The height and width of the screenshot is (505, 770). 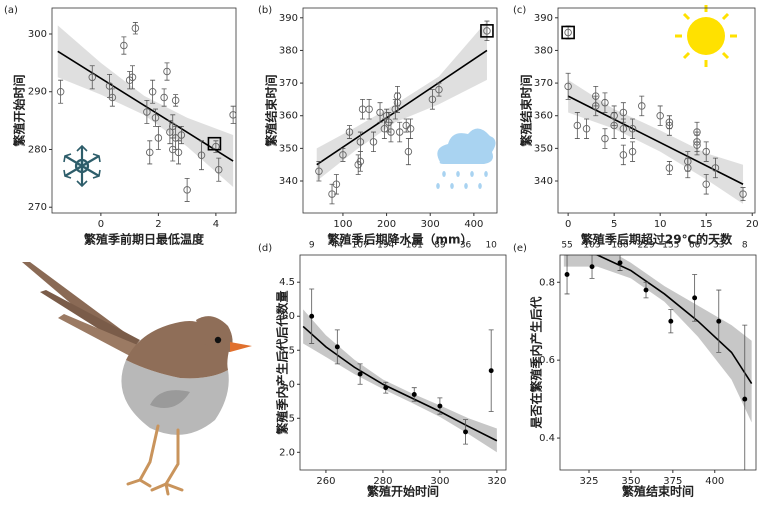 What do you see at coordinates (430, 224) in the screenshot?
I see `x-tick-label: 300` at bounding box center [430, 224].